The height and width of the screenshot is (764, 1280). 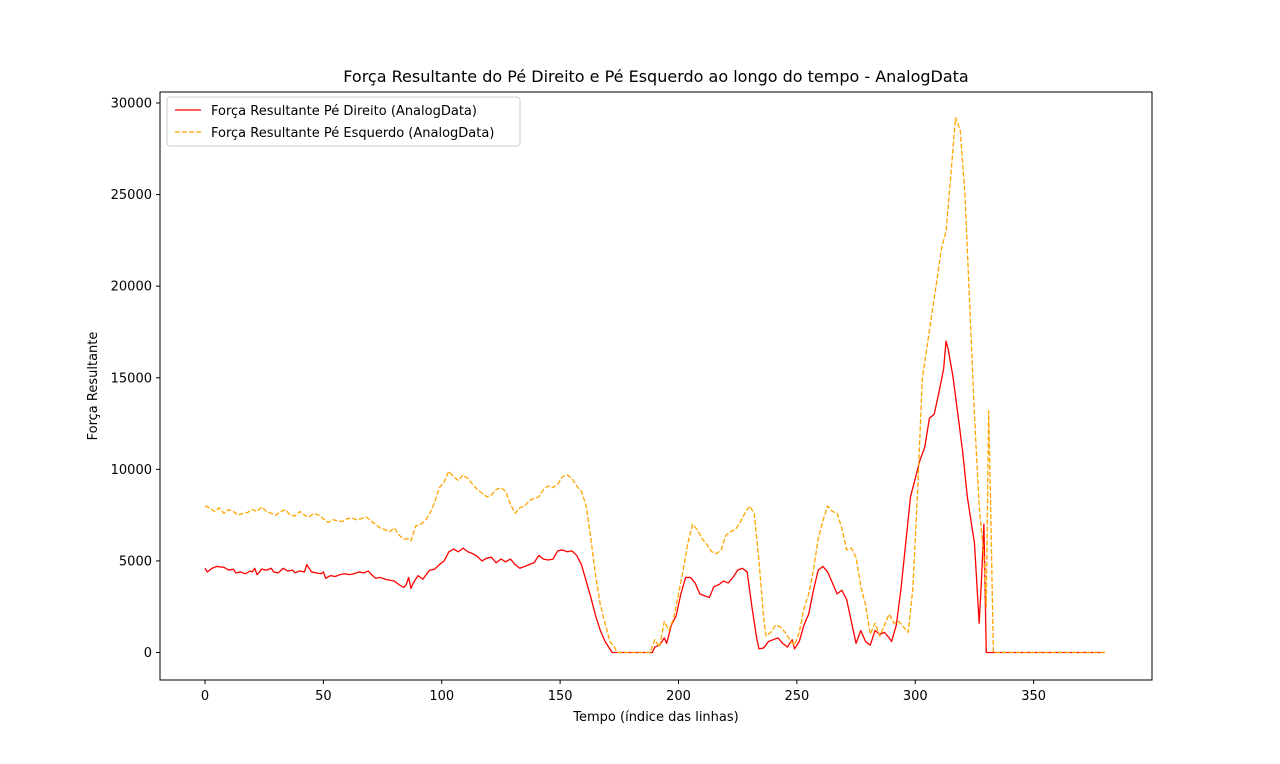 What do you see at coordinates (678, 696) in the screenshot?
I see `x-tick-label: 200` at bounding box center [678, 696].